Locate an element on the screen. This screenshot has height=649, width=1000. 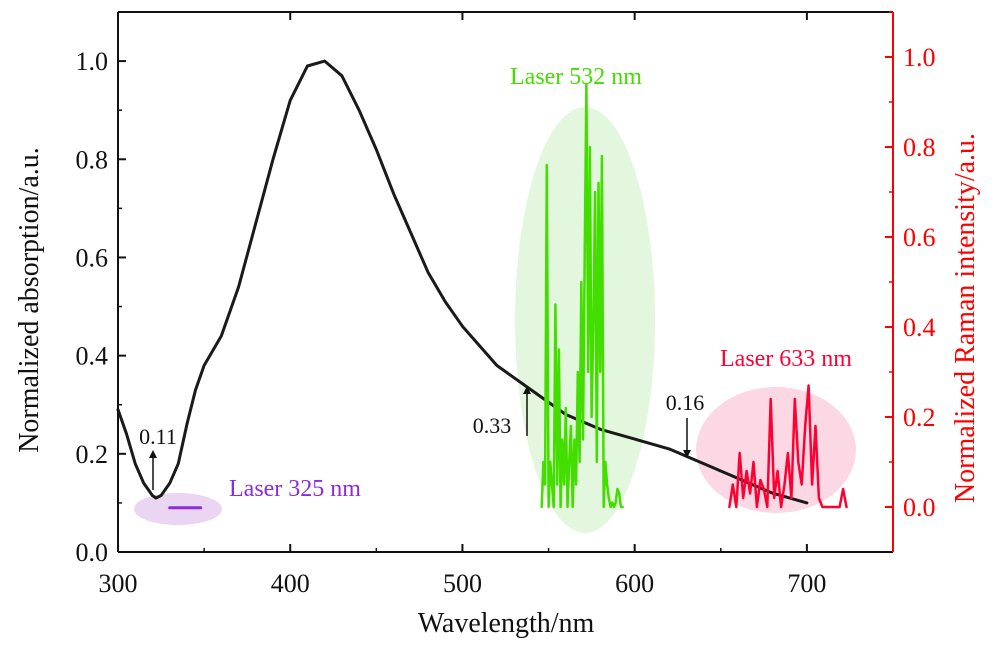
y-left-tick-label: 0.0 is located at coordinates (92, 552).